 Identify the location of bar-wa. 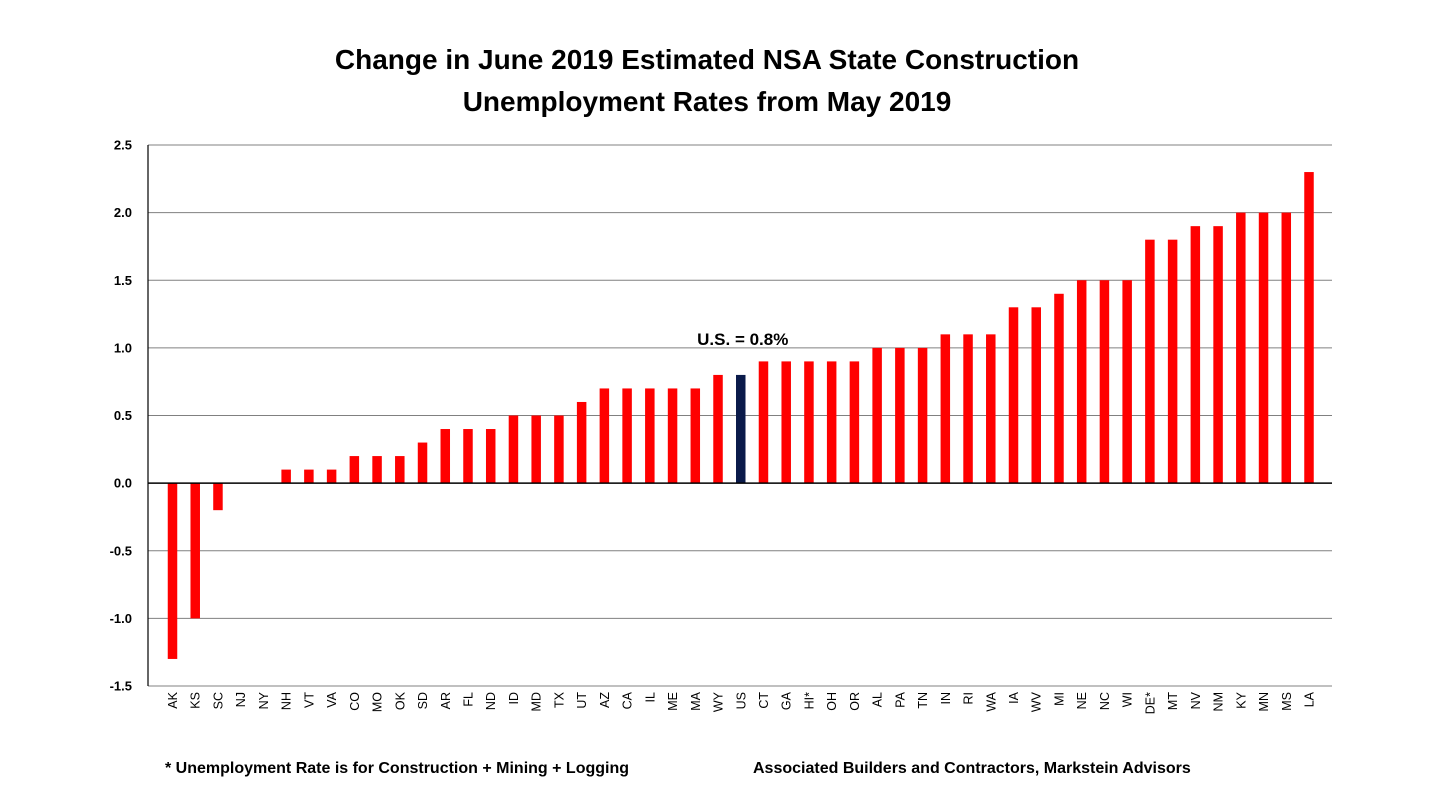
(991, 409).